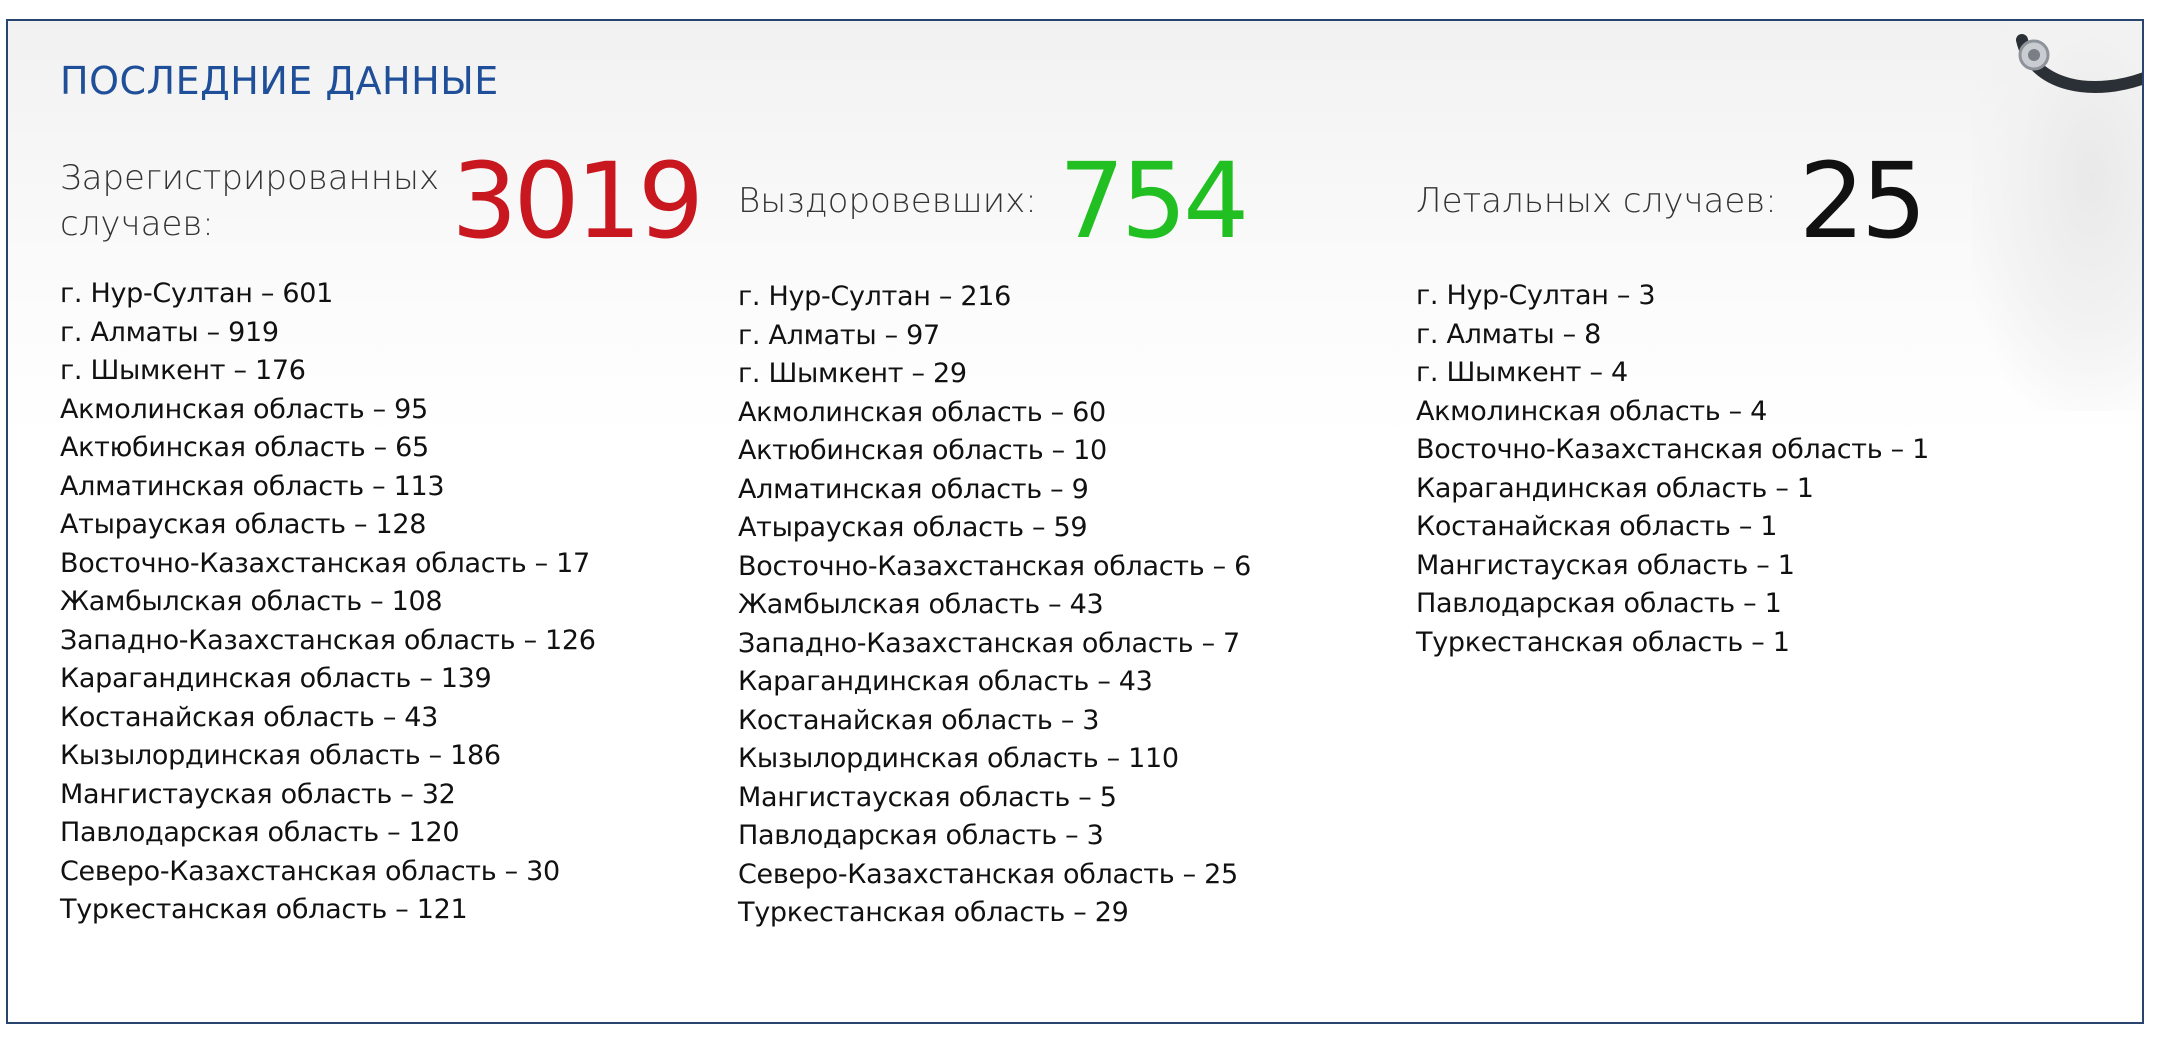  What do you see at coordinates (945, 681) in the screenshot?
I see `list-item: Карагандинская область – 43` at bounding box center [945, 681].